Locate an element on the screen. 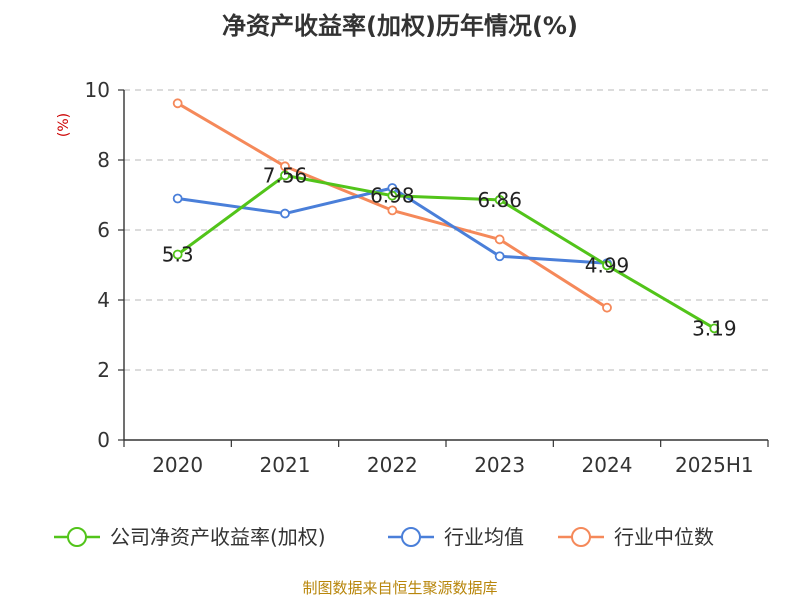  x-tick-label: 2024 is located at coordinates (607, 465).